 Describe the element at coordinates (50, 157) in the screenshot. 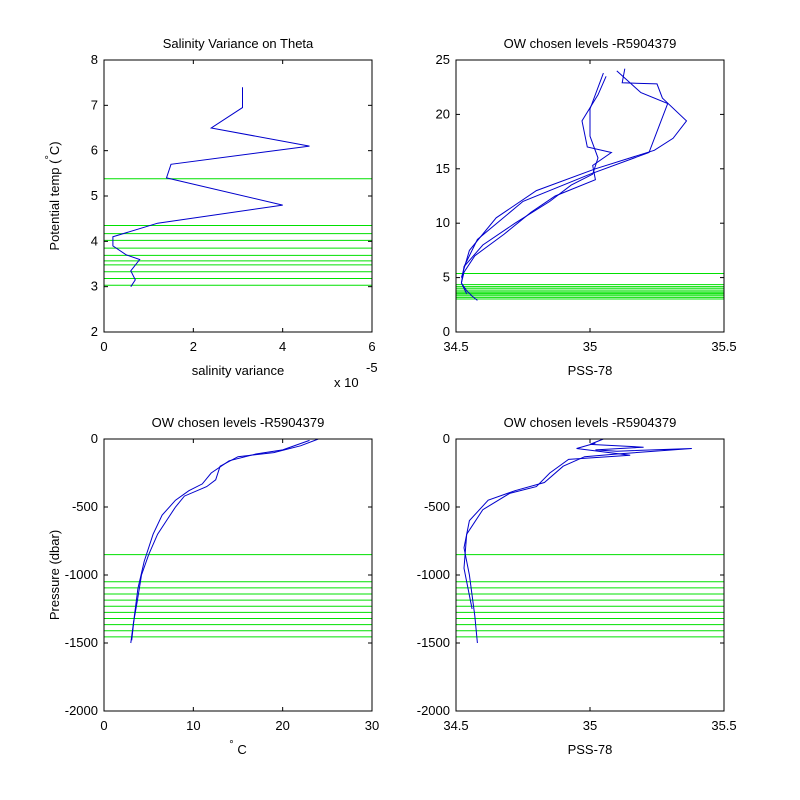

I see `y-axis-degree: °` at that location.